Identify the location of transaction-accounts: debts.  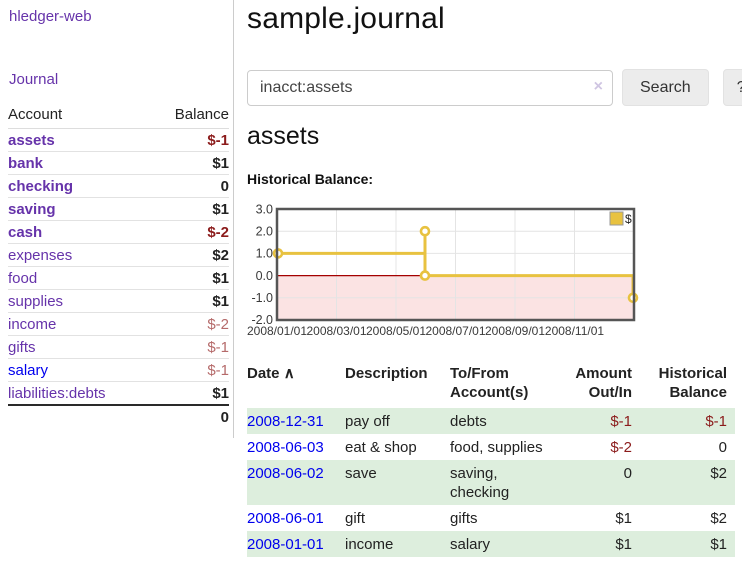
(468, 421).